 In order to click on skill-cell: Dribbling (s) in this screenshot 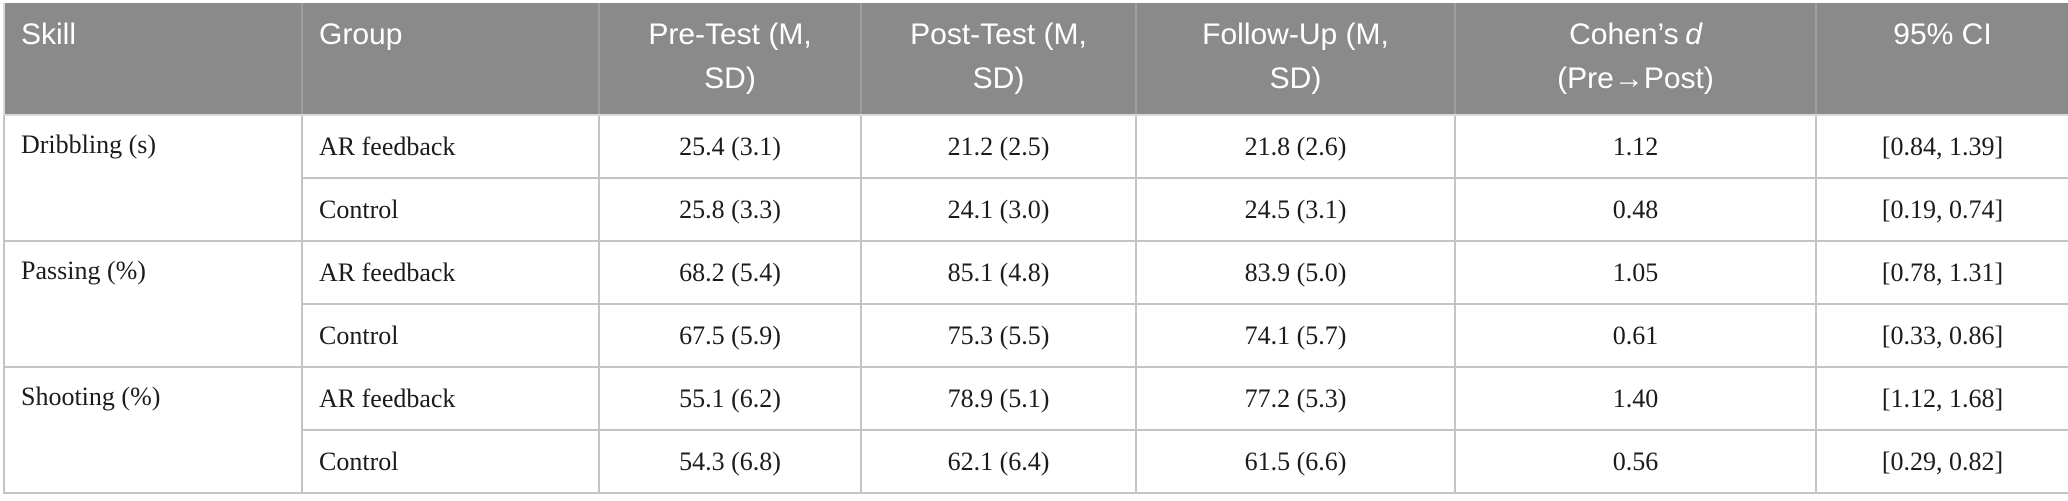, I will do `click(153, 178)`.